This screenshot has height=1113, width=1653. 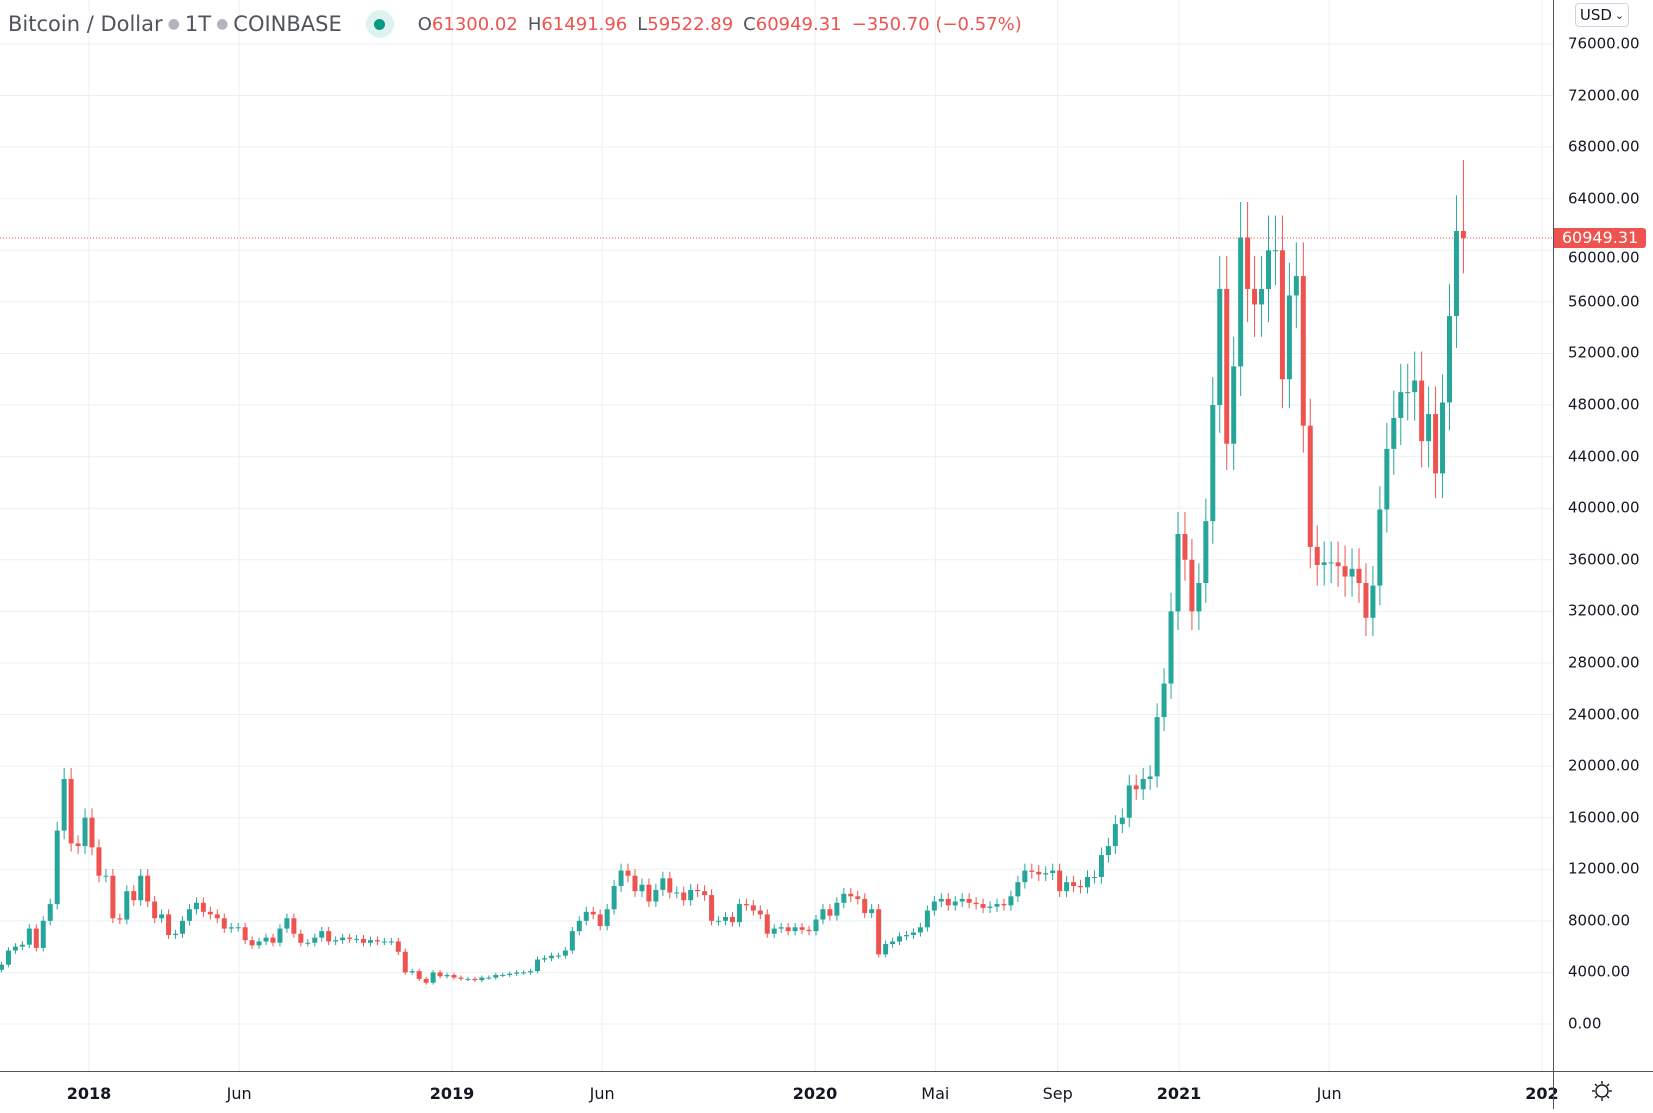 What do you see at coordinates (198, 24) in the screenshot?
I see `interval: 1T` at bounding box center [198, 24].